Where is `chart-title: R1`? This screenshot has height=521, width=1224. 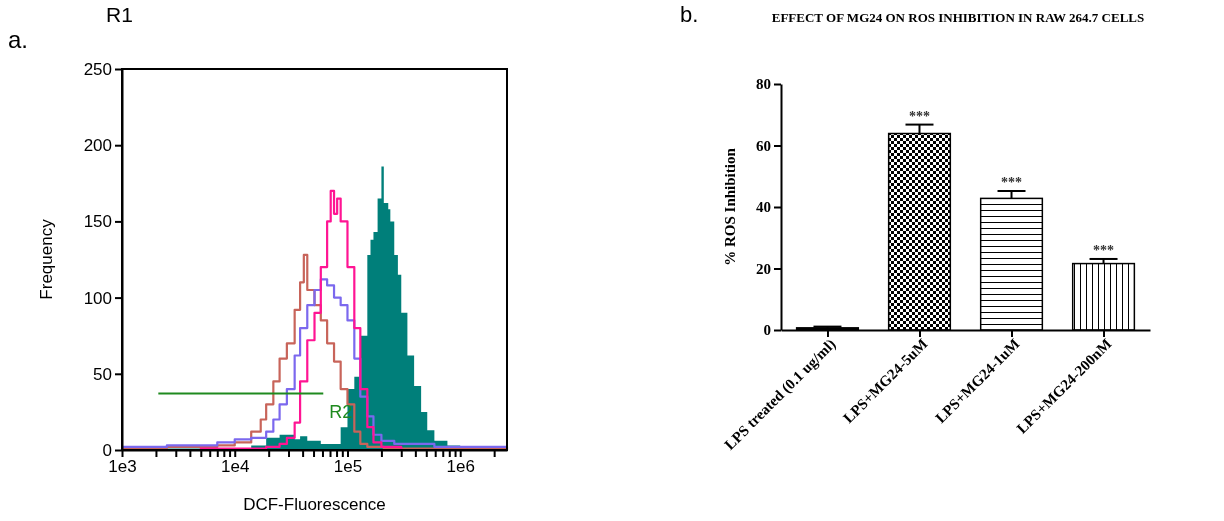
chart-title: R1 is located at coordinates (119, 14).